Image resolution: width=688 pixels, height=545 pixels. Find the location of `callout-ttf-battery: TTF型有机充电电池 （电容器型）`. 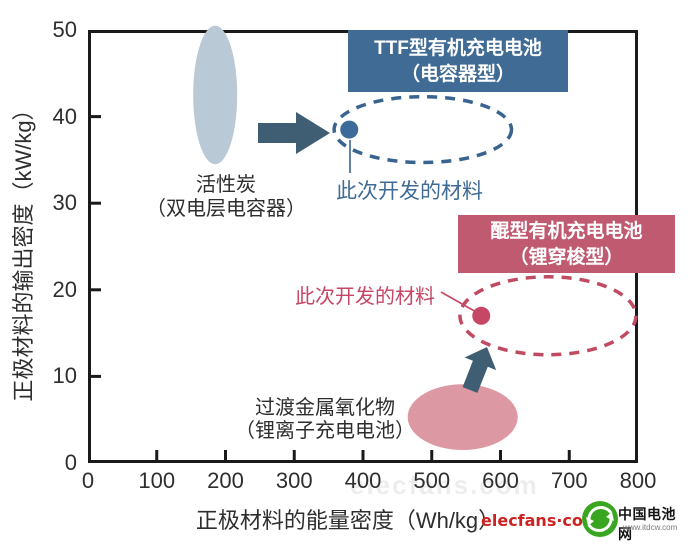

callout-ttf-battery: TTF型有机充电电池 （电容器型） is located at coordinates (458, 61).